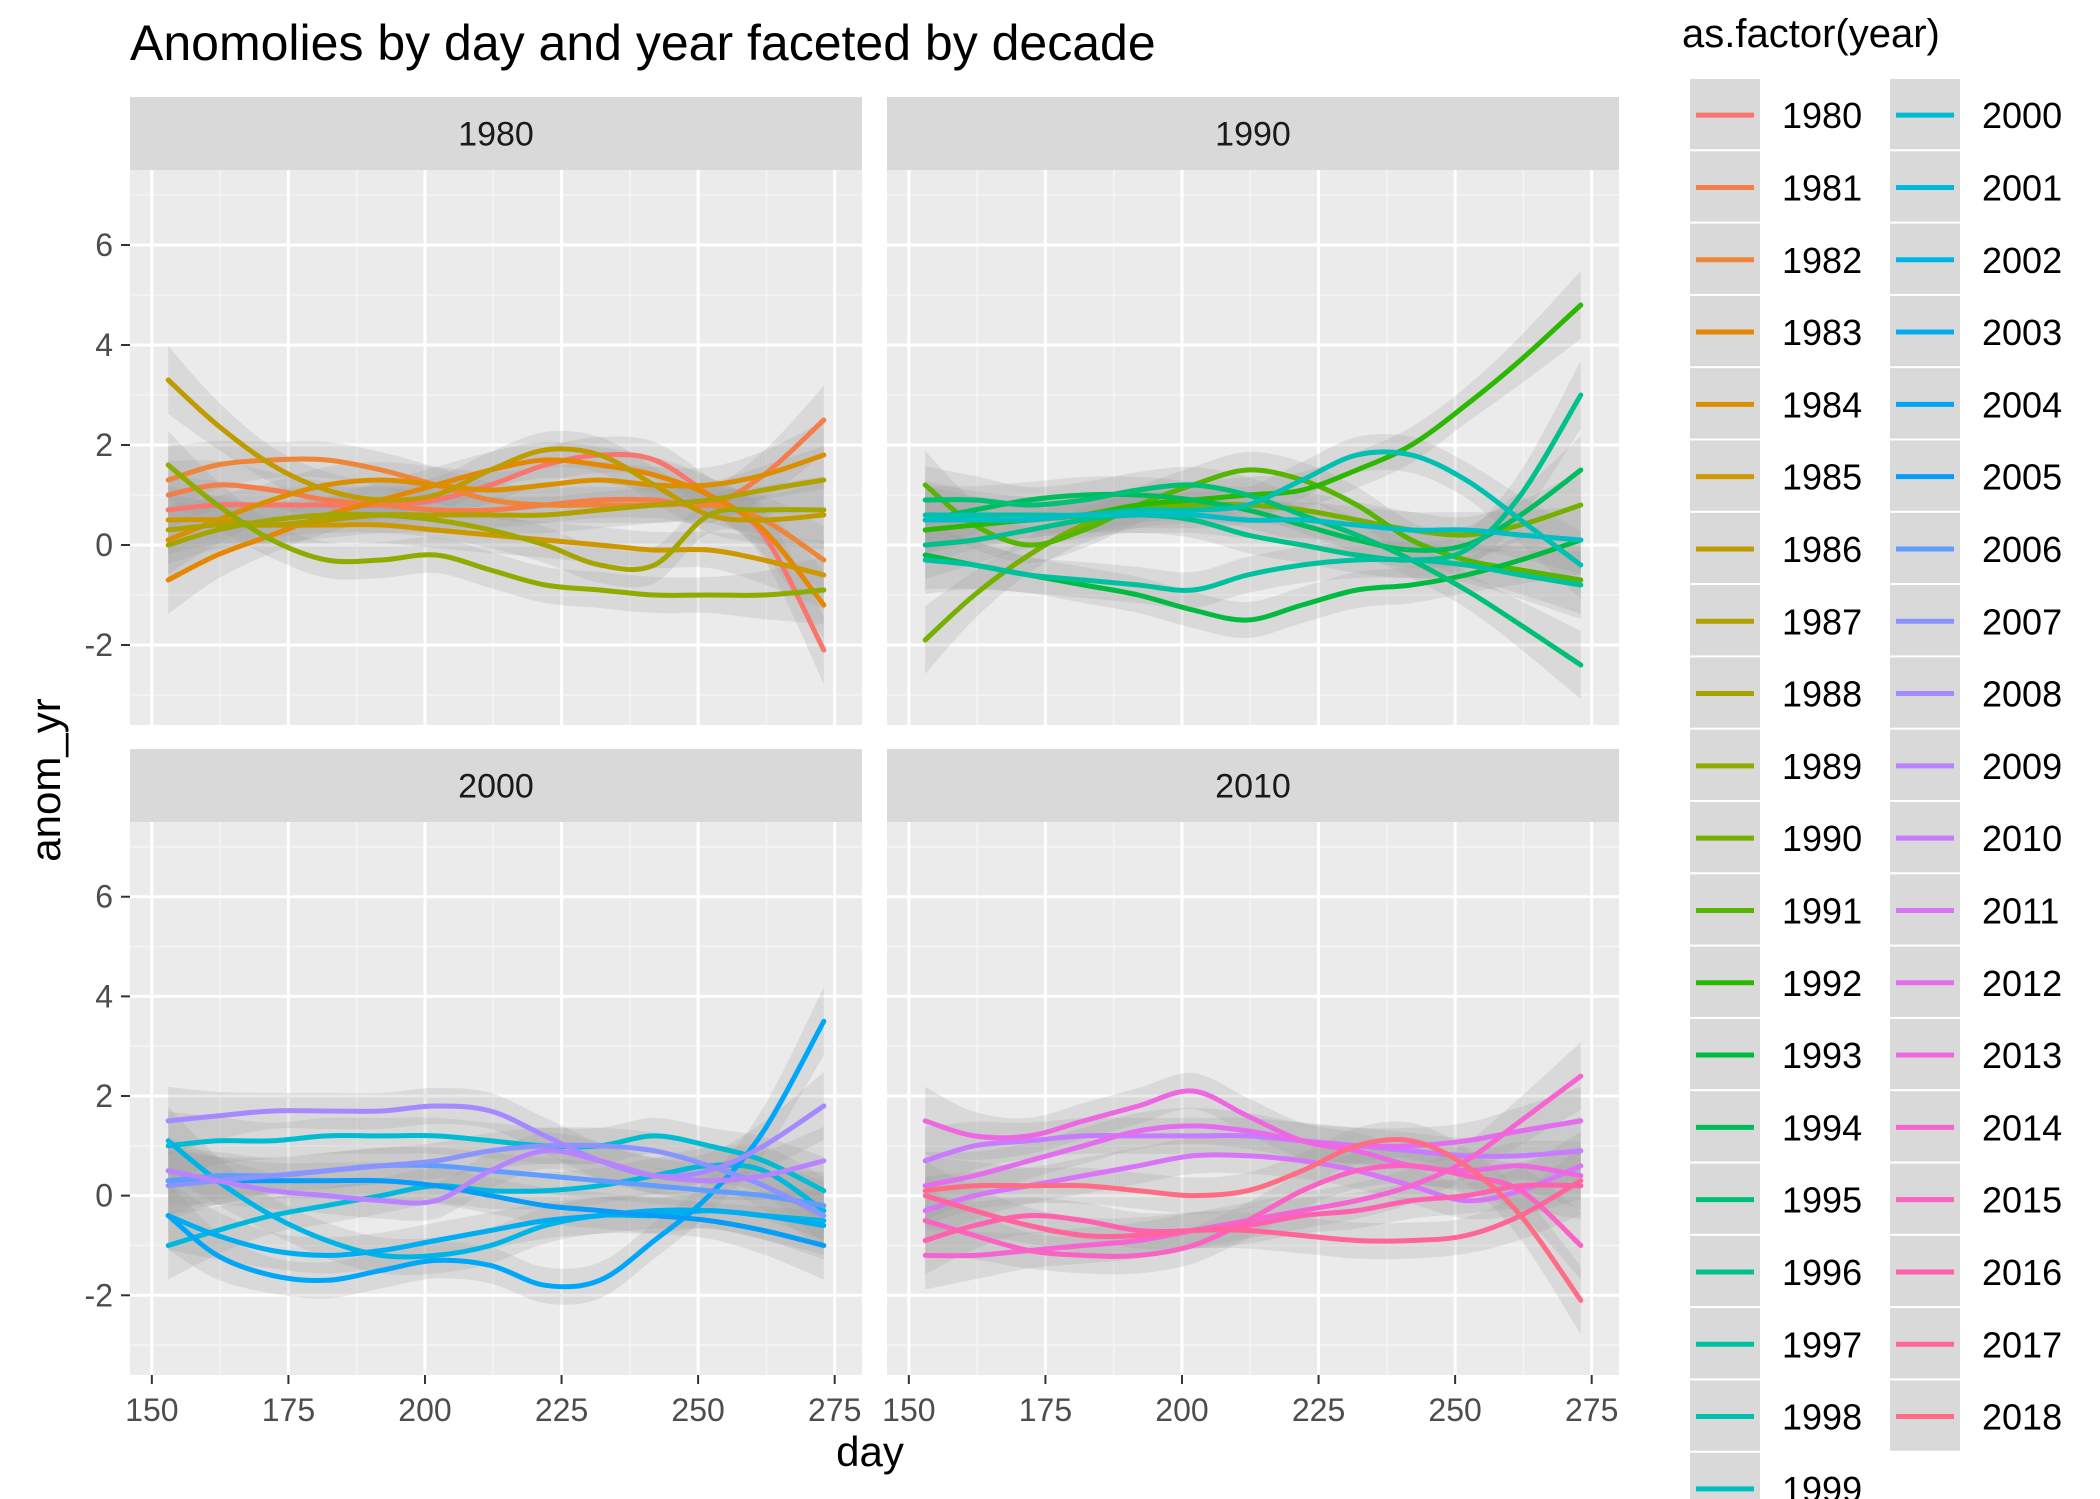  Describe the element at coordinates (1776, 764) in the screenshot. I see `legend-item-1989: 1989` at that location.